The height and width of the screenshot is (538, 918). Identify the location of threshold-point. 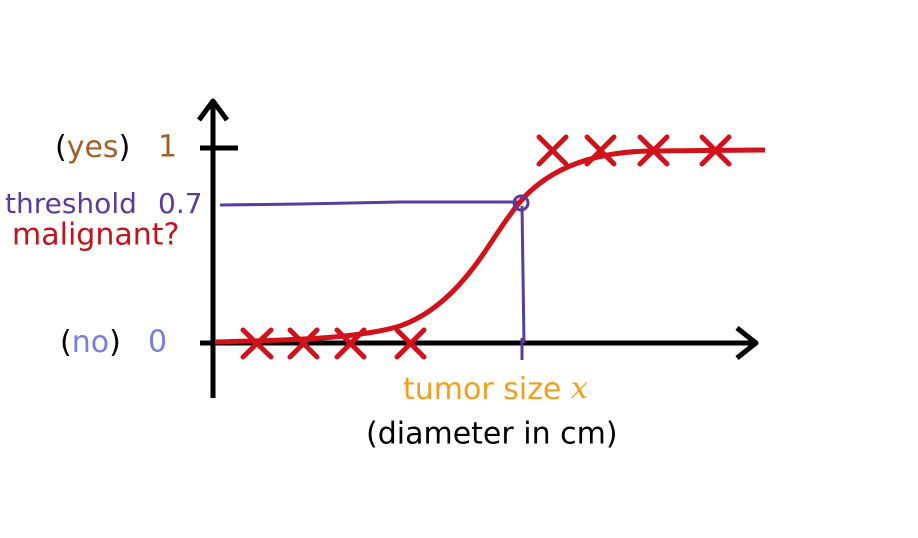
(521, 203).